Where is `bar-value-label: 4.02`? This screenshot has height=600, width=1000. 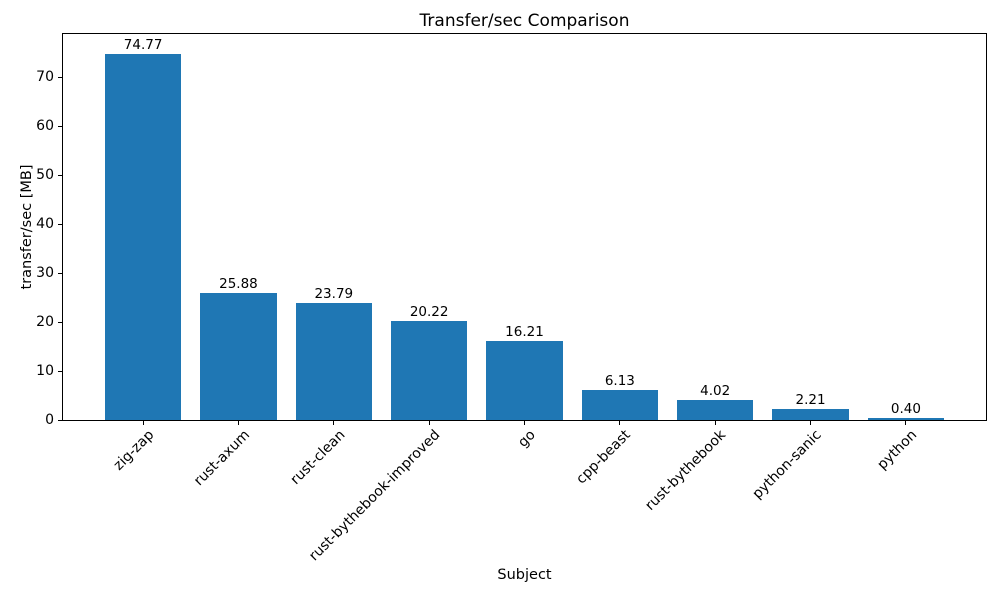 bar-value-label: 4.02 is located at coordinates (715, 391).